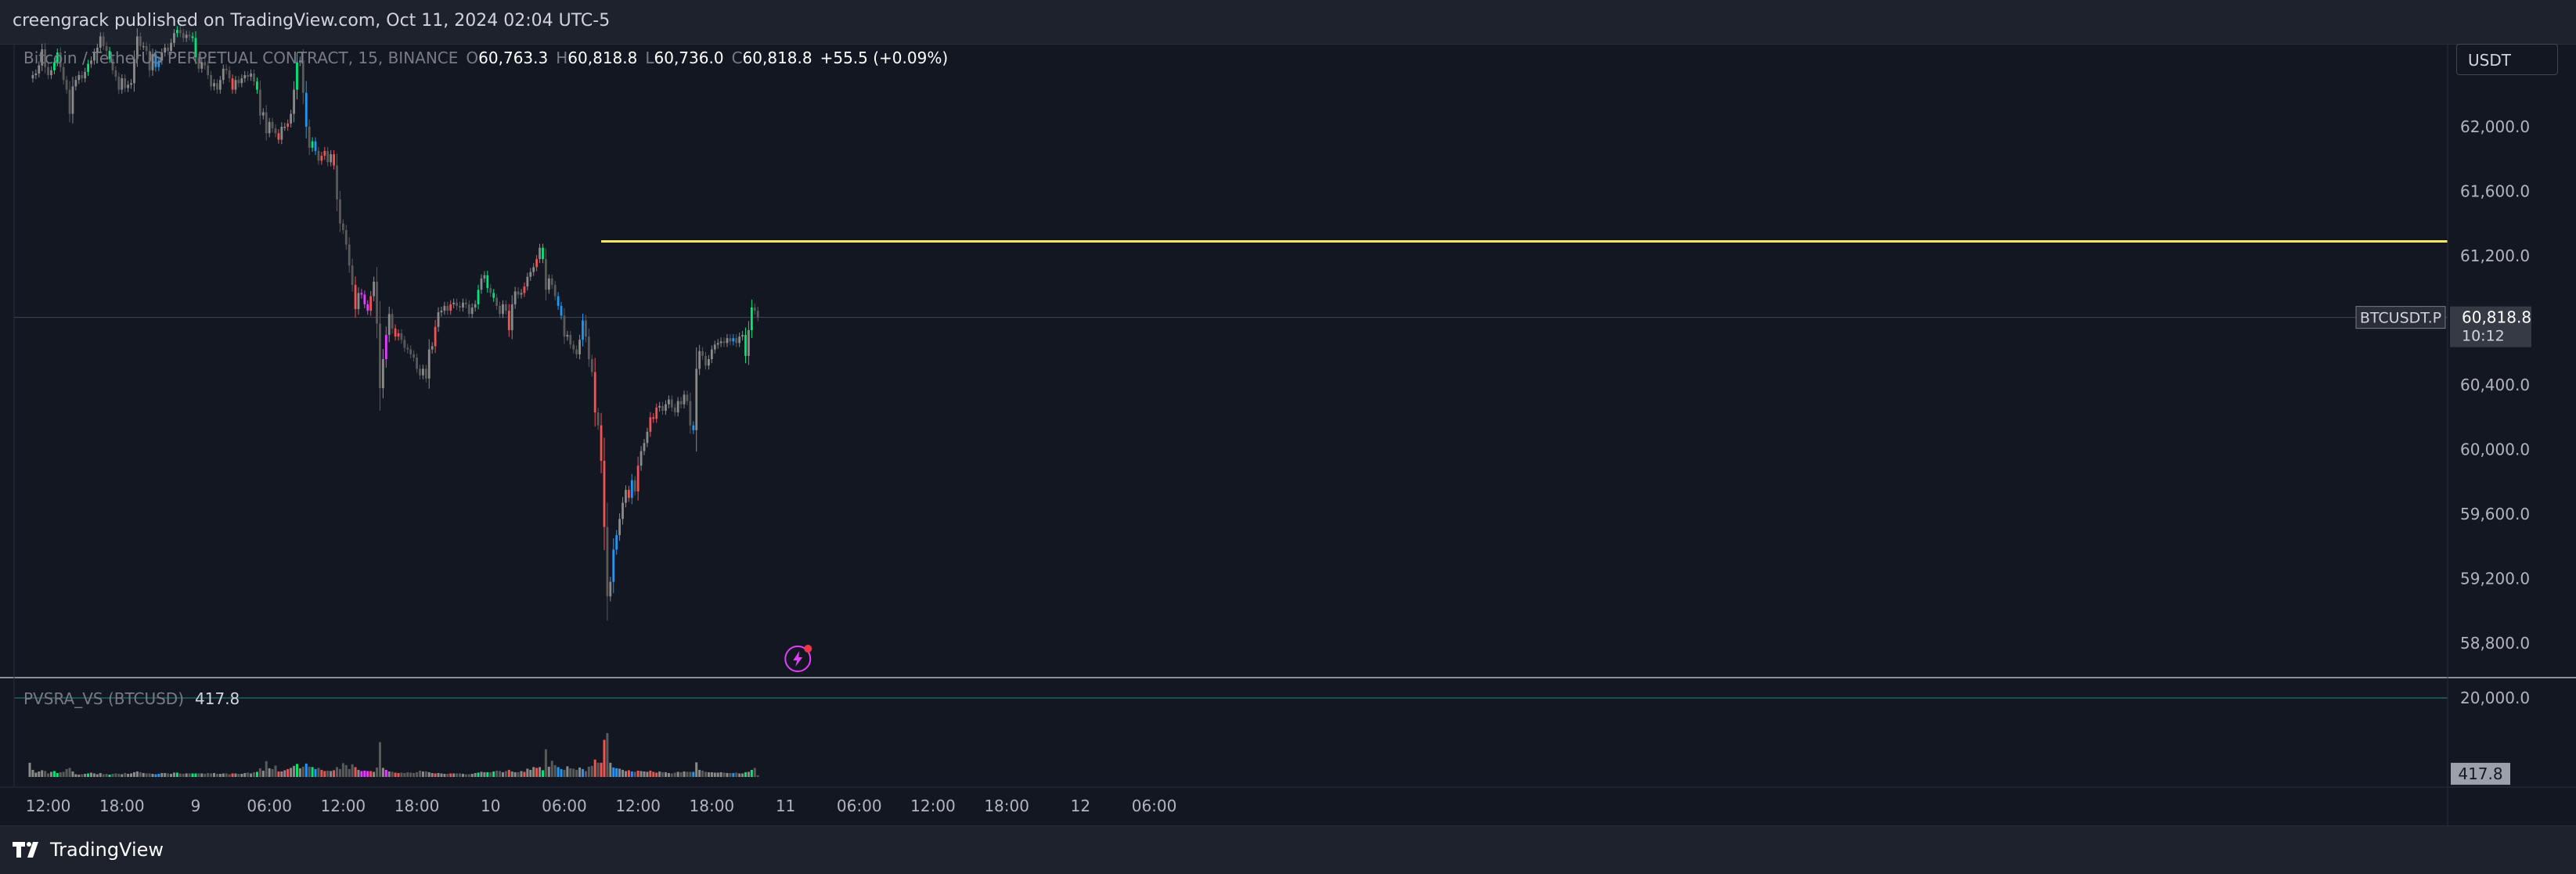 This screenshot has width=2576, height=874. Describe the element at coordinates (798, 658) in the screenshot. I see `lightning-alert-icon` at that location.